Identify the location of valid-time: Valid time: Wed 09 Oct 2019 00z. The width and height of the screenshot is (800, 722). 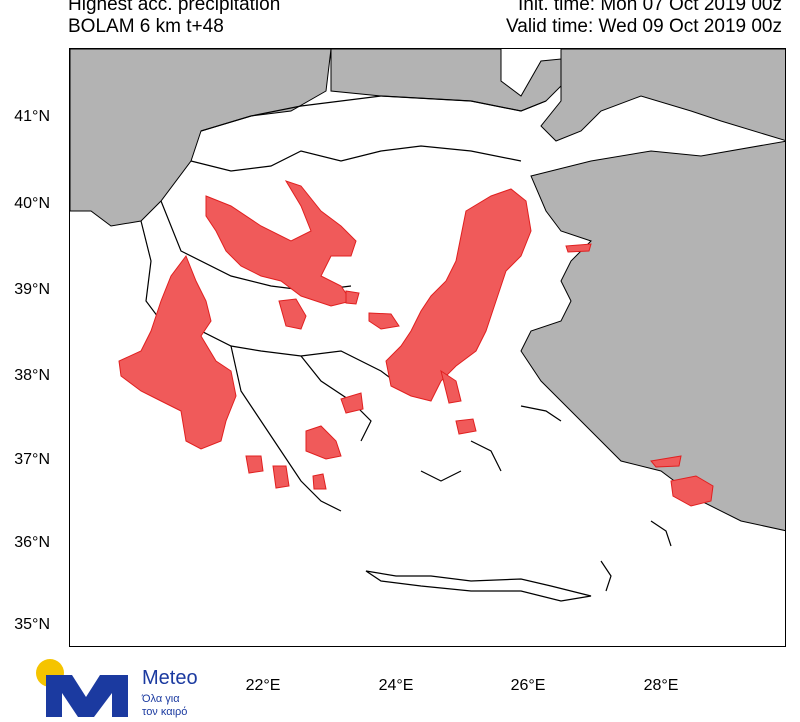
(643, 26).